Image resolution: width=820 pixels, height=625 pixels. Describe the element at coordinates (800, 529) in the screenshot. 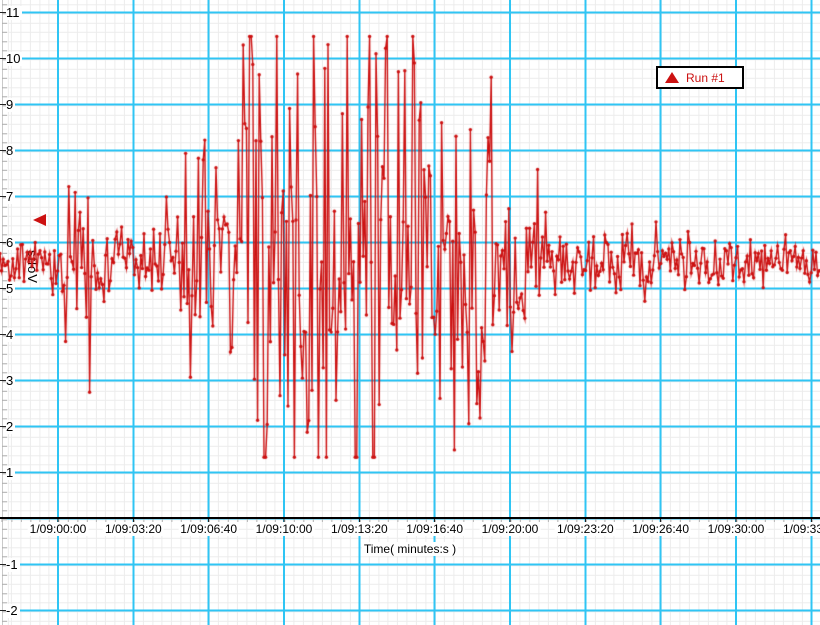

I see `x-tick-label: 1/09:33:20` at that location.